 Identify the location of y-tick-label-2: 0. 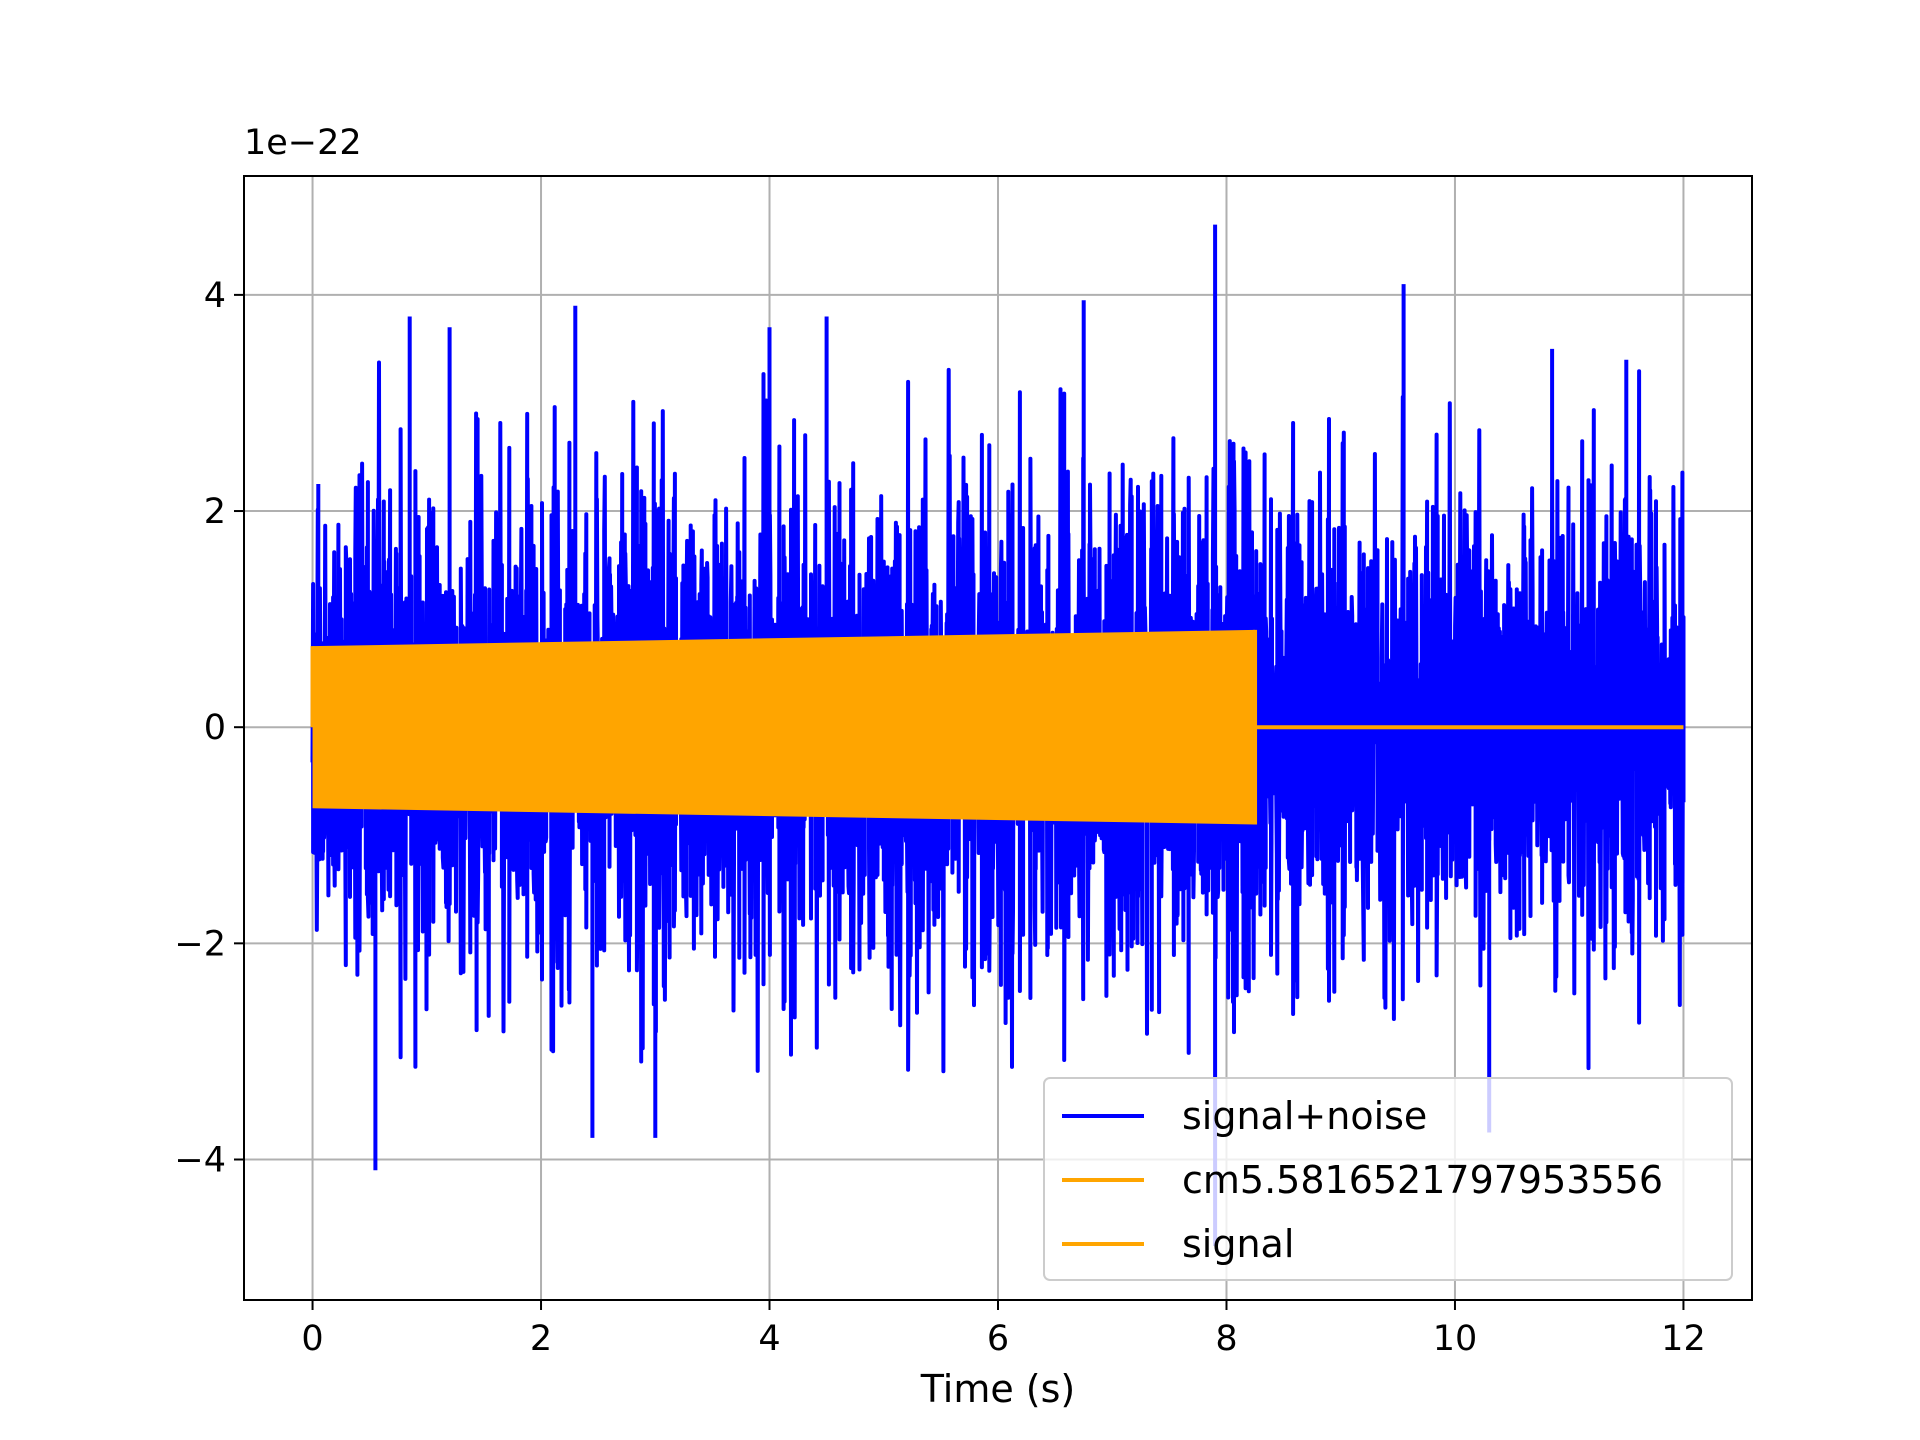
(215, 728).